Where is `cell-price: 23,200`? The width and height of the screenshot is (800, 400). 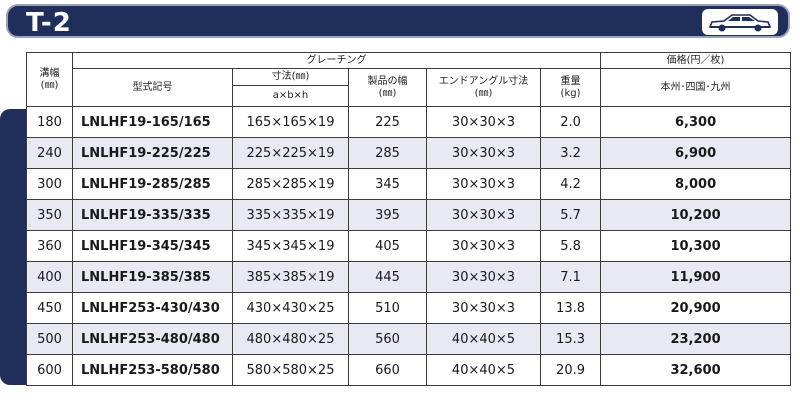 cell-price: 23,200 is located at coordinates (696, 339).